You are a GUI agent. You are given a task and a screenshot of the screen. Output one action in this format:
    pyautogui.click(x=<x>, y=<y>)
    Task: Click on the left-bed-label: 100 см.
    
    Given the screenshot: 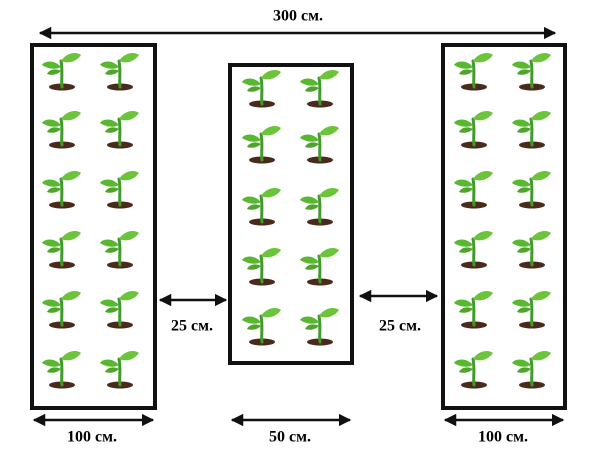 What is the action you would take?
    pyautogui.click(x=92, y=437)
    